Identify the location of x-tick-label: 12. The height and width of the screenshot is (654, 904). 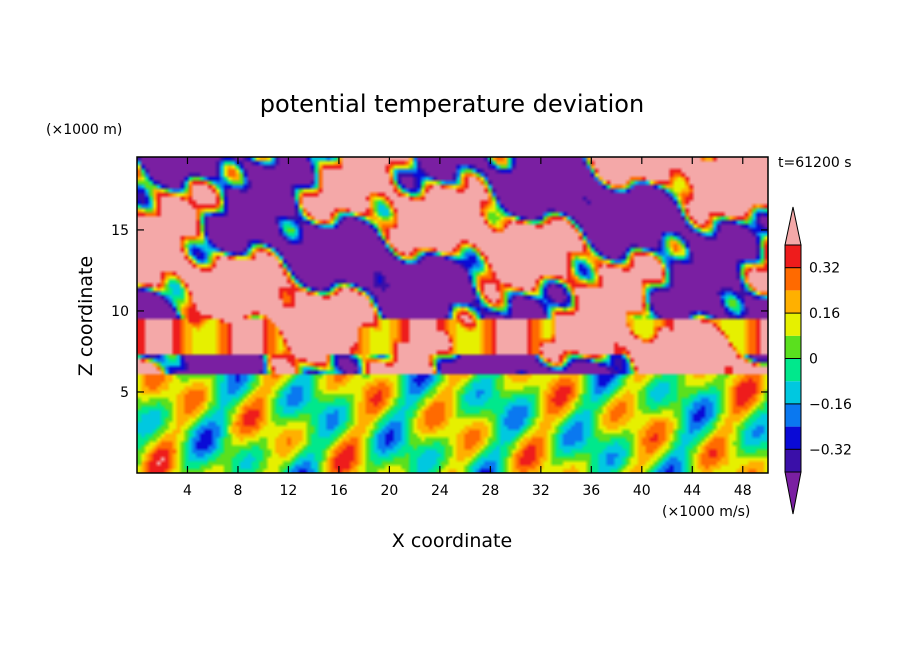
(289, 491).